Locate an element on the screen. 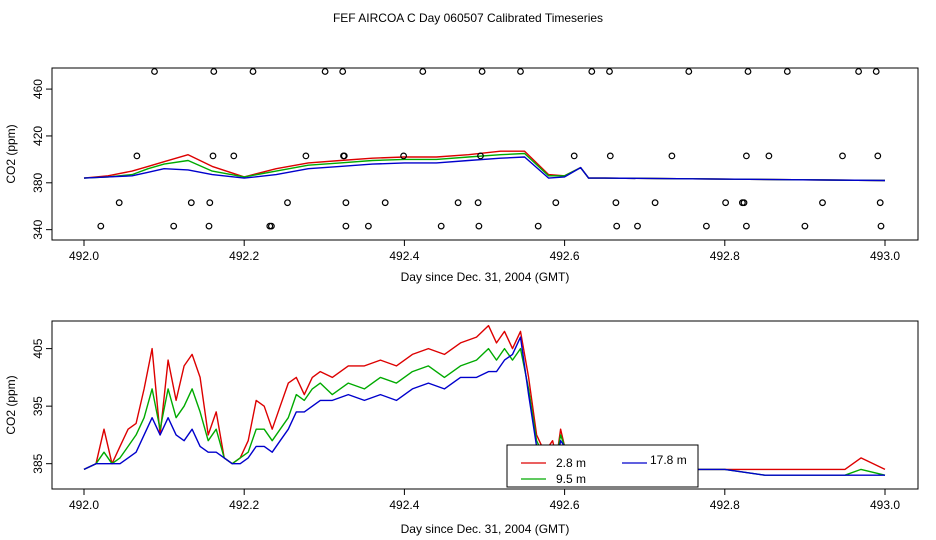 This screenshot has height=540, width=936. y-tick-label: 385 is located at coordinates (38, 463).